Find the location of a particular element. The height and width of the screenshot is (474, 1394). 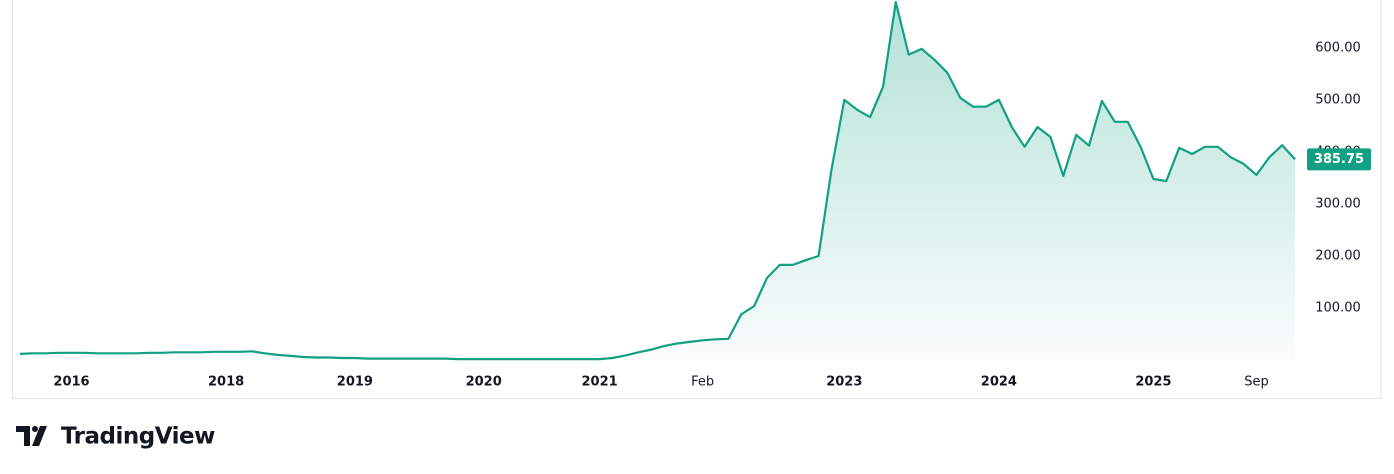

last-value-label: 385.75 is located at coordinates (1339, 159).